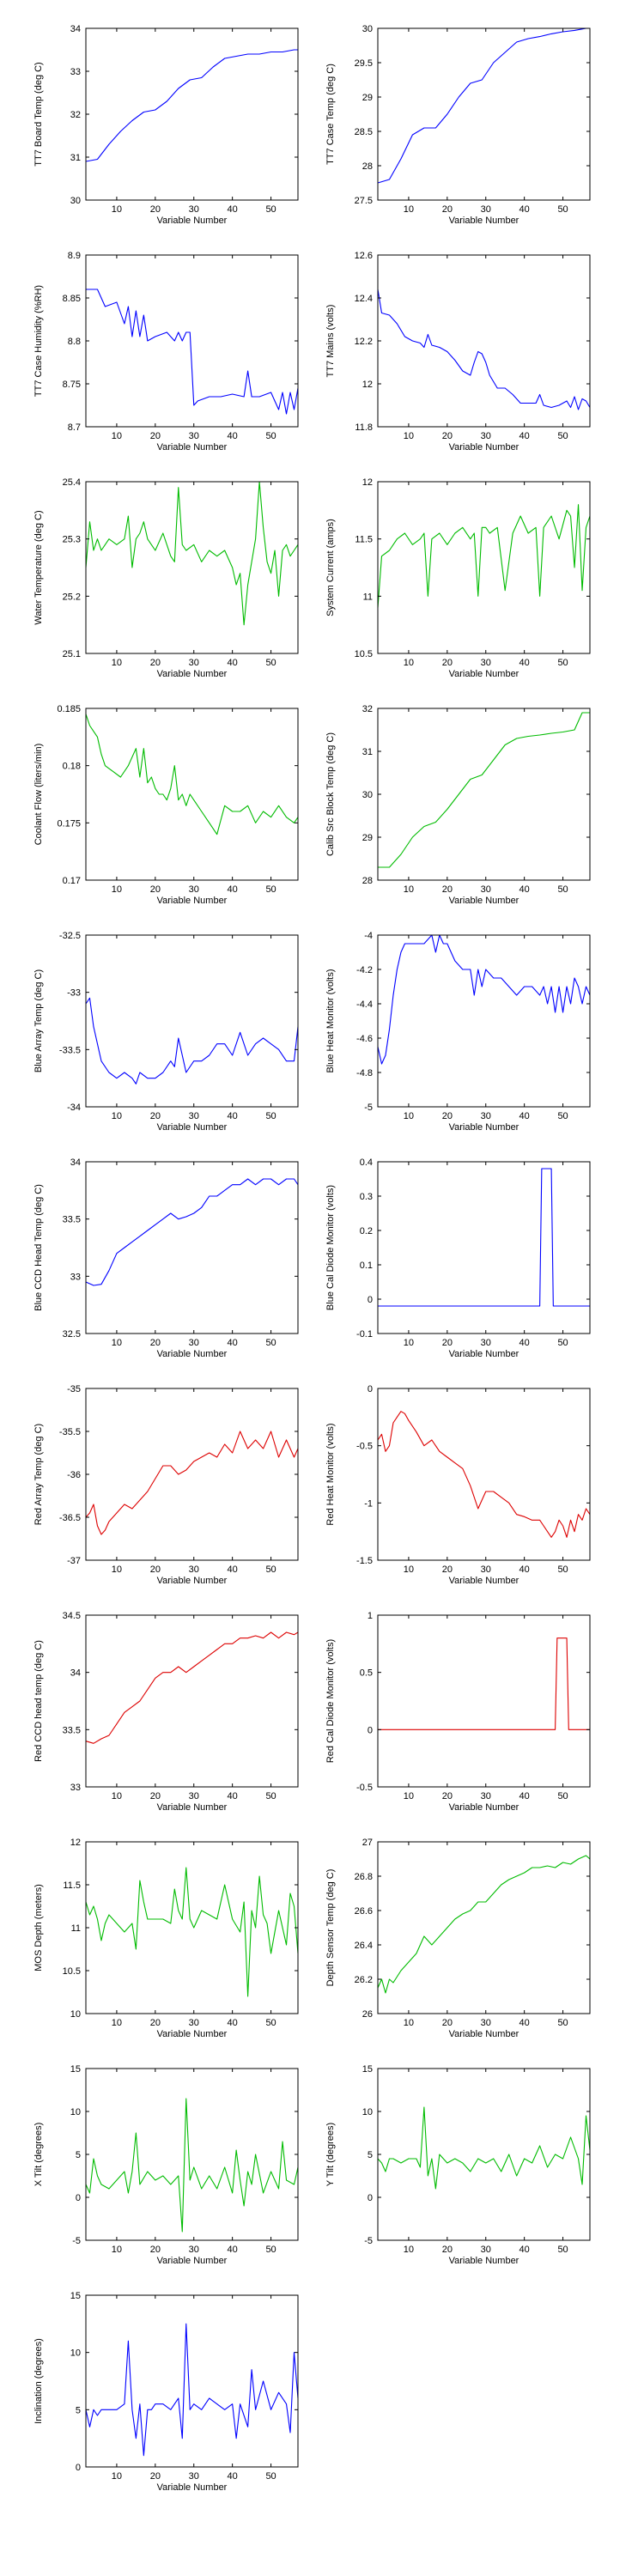  I want to click on y-axis-label: System Current (amps), so click(330, 568).